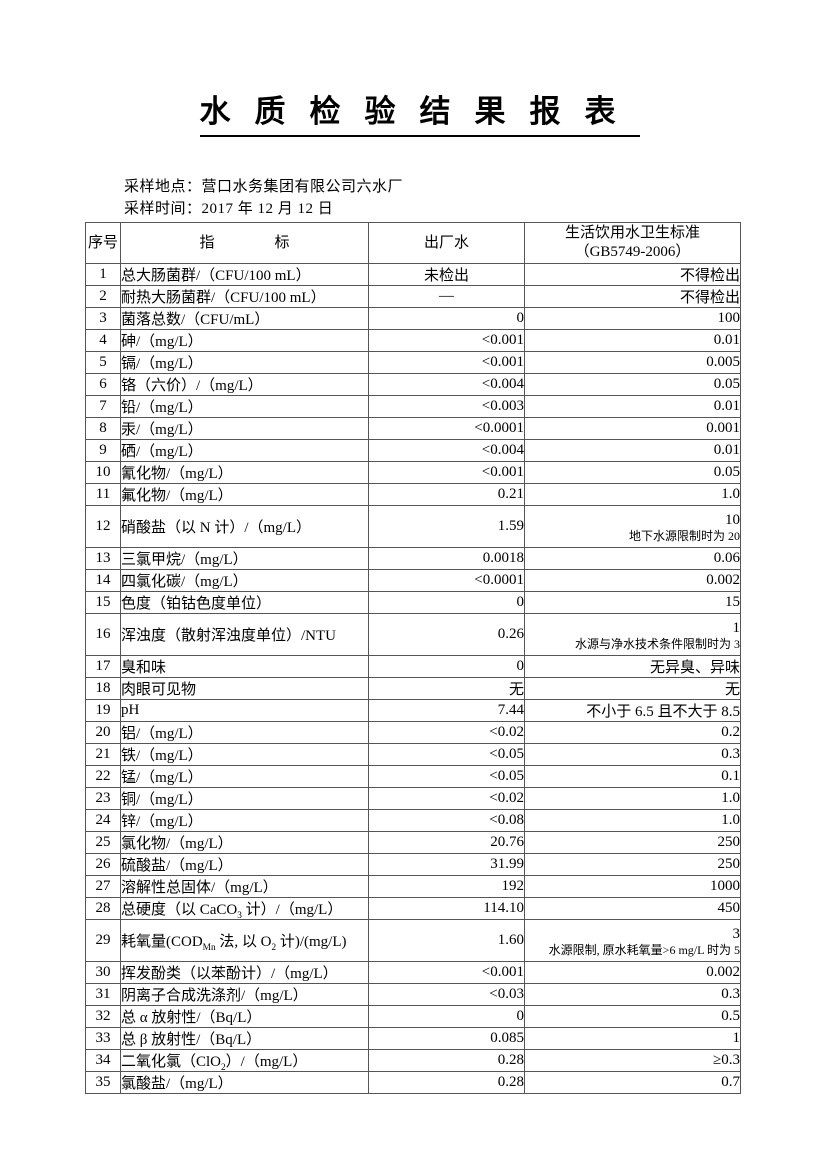 The image size is (827, 1169). What do you see at coordinates (413, 580) in the screenshot?
I see `table-row: 14 四氯化碳/（mg/L） <0.0001 0.002` at bounding box center [413, 580].